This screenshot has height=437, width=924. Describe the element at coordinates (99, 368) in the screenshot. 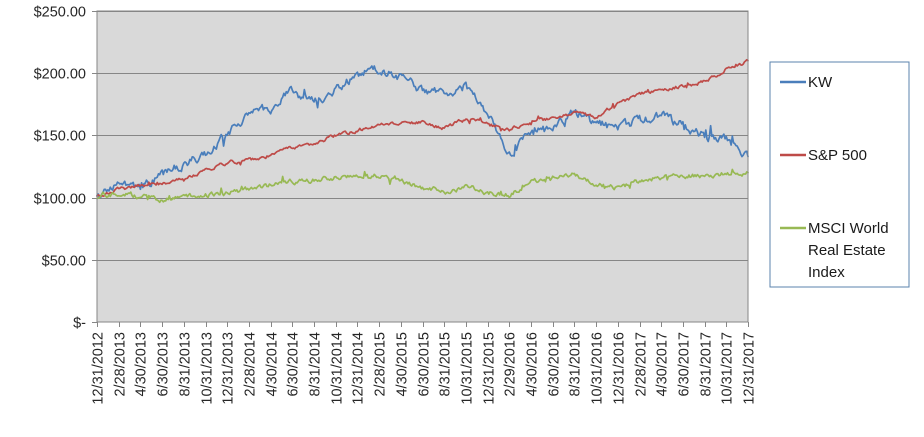

I see `x-axis-tick-label: 12/31/2012` at that location.